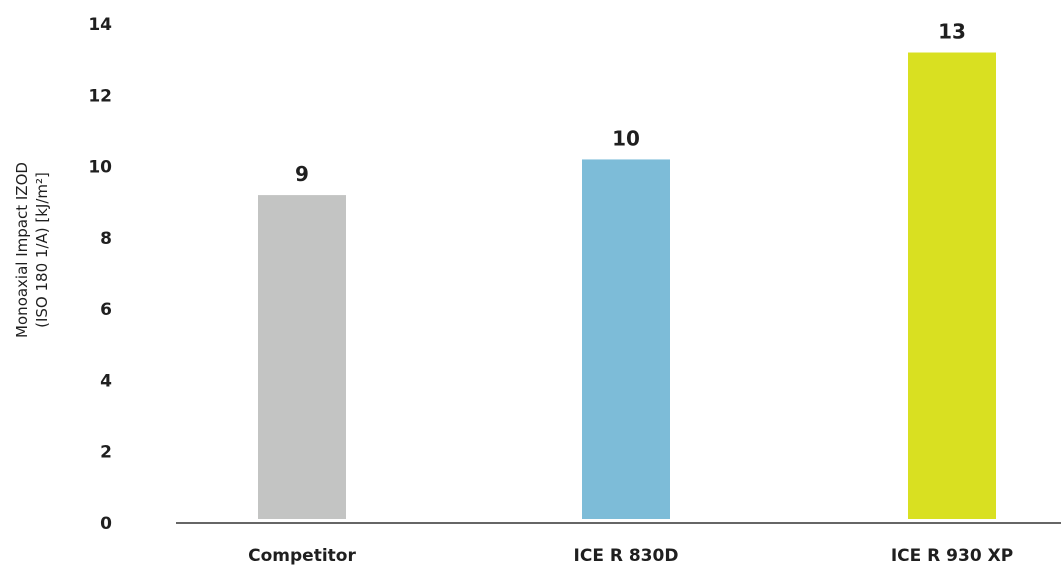 This screenshot has width=1061, height=575. Describe the element at coordinates (626, 556) in the screenshot. I see `category-label-2: ICE R 830D` at that location.